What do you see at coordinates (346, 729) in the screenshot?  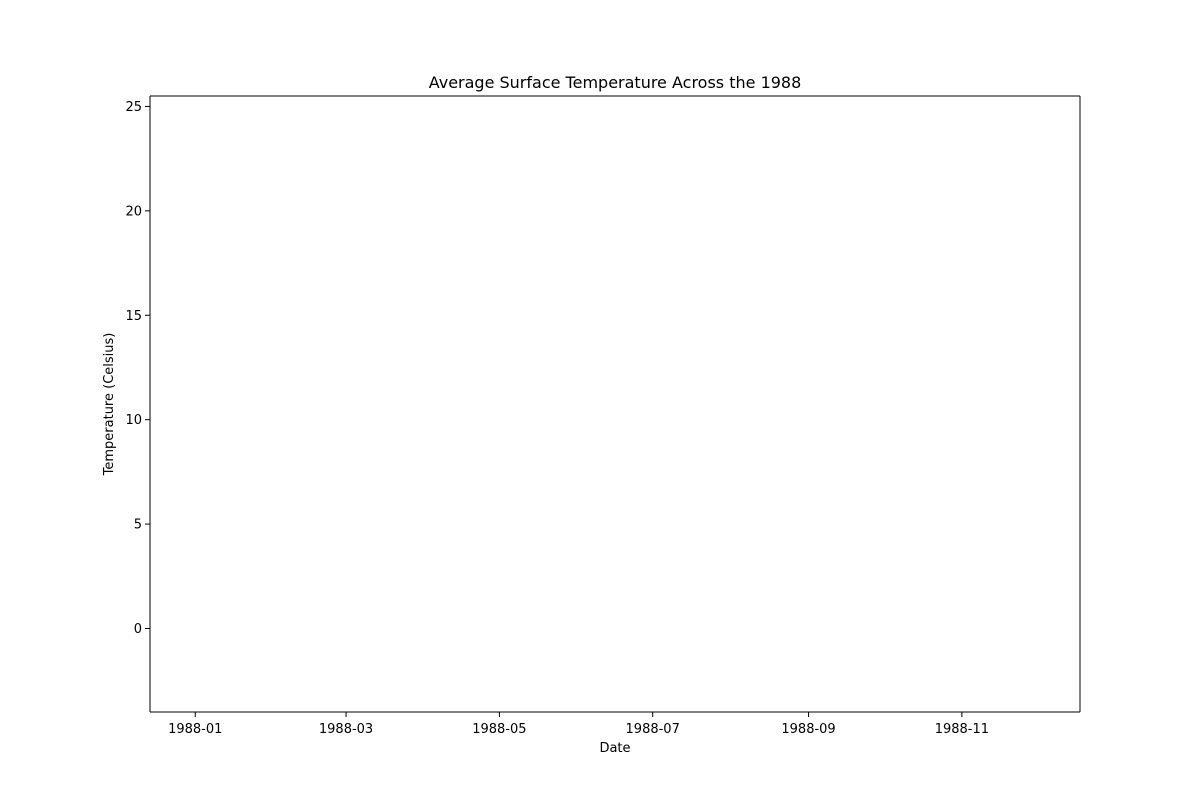 I see `x-tick-label: 1988-03` at bounding box center [346, 729].